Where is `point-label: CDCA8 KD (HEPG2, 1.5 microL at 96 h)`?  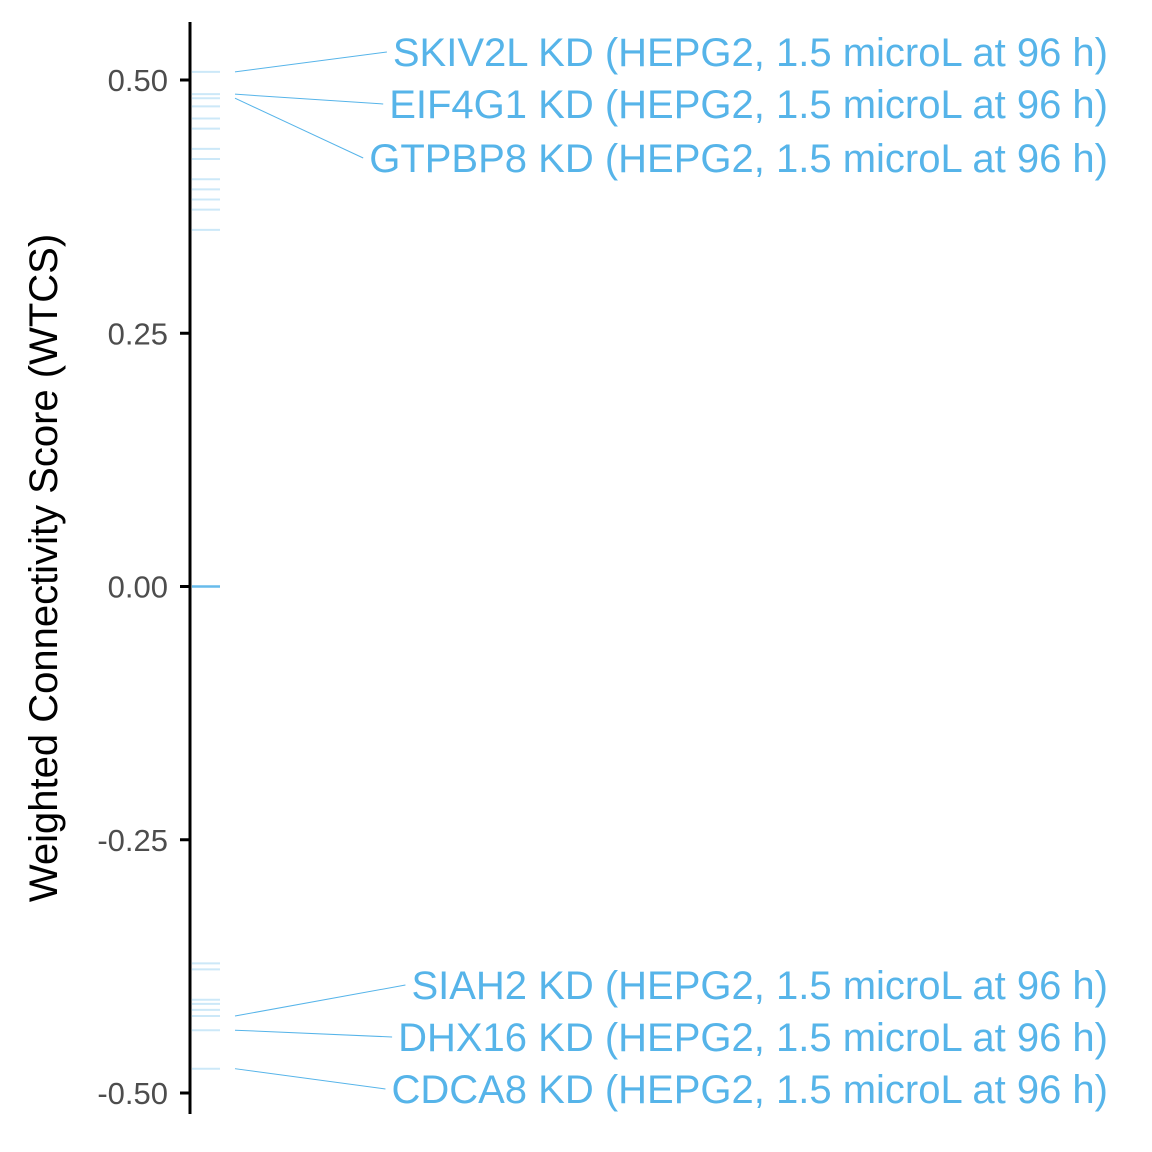
point-label: CDCA8 KD (HEPG2, 1.5 microL at 96 h) is located at coordinates (749, 1090).